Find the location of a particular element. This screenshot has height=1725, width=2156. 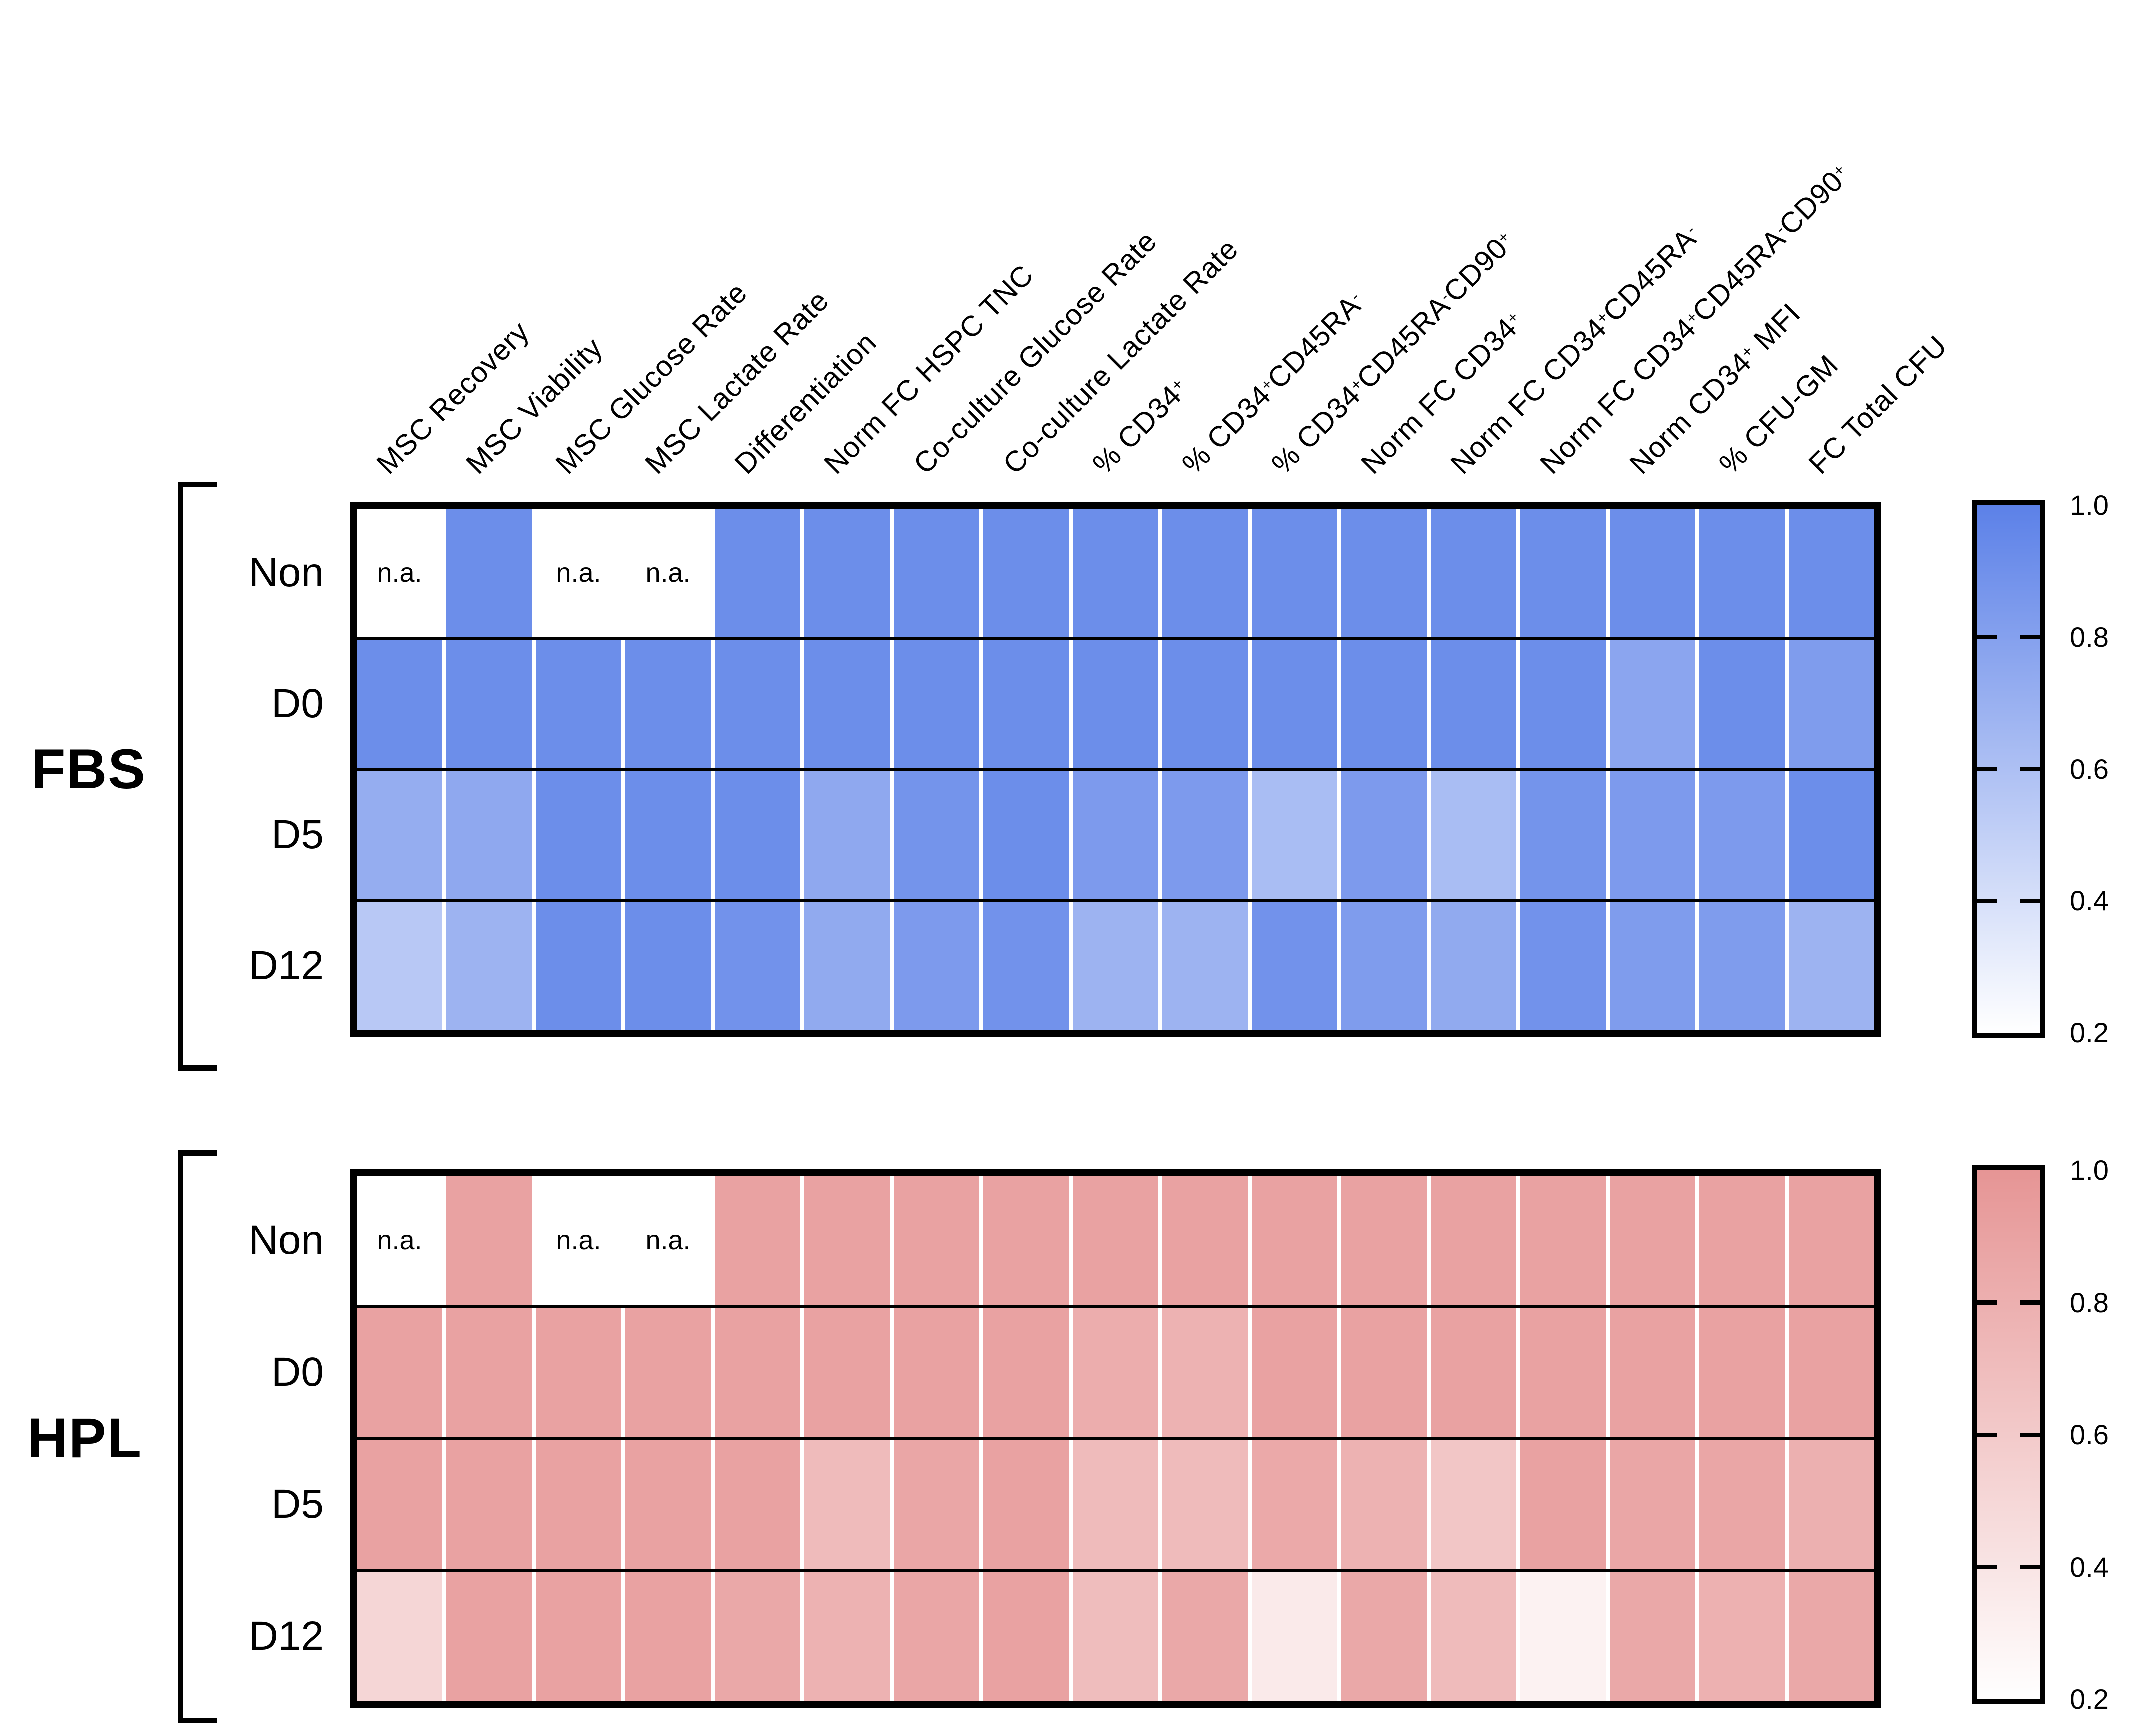

row-label-hpl-d0: D0 is located at coordinates (298, 1372).